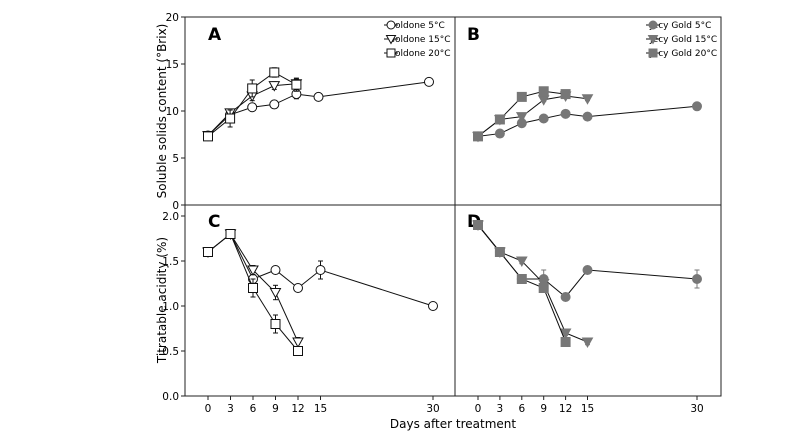  What do you see at coordinates (653, 25) in the screenshot?
I see `panel-b-legend-marker-jecy-gold-5-c` at bounding box center [653, 25].